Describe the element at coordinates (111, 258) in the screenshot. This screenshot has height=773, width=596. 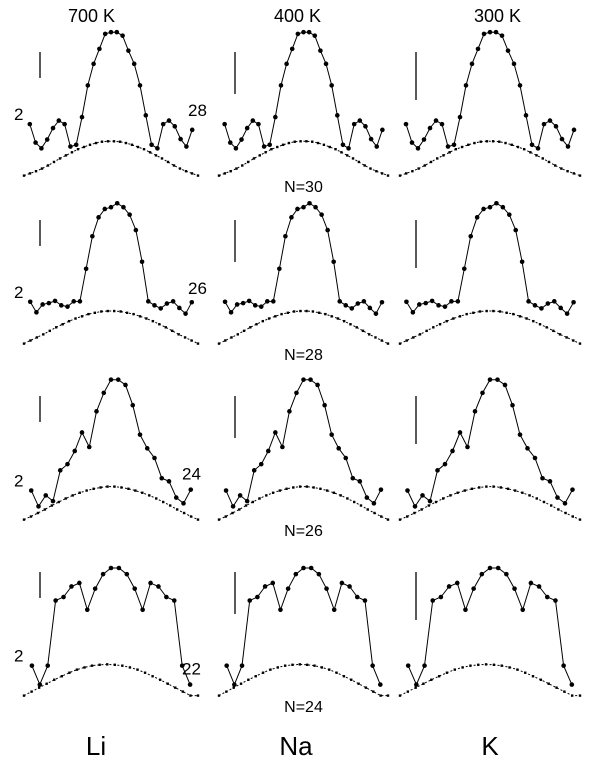
I see `series-solid-line` at that location.